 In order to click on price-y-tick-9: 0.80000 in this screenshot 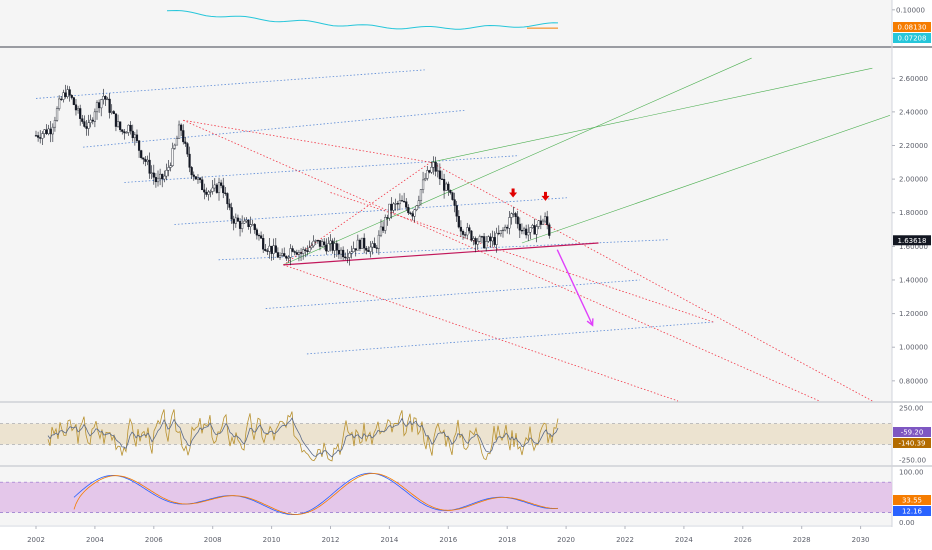, I will do `click(913, 381)`.